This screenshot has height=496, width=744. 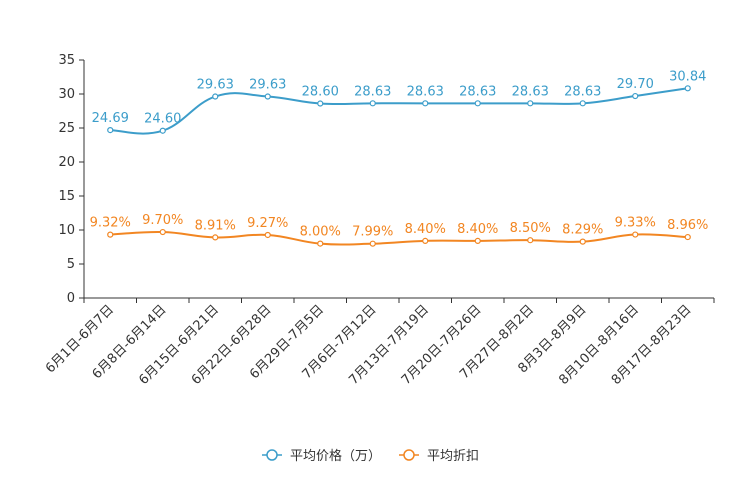 What do you see at coordinates (320, 232) in the screenshot?
I see `series-1-data-label: 8.00%` at bounding box center [320, 232].